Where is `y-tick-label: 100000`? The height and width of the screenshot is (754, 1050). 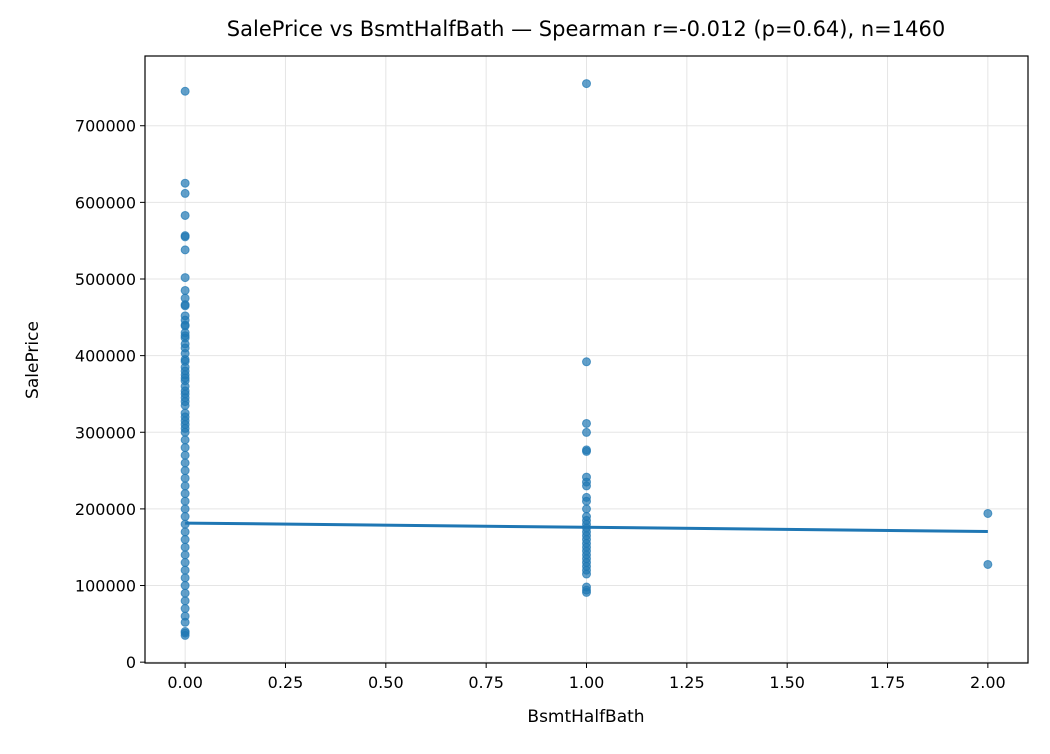 y-tick-label: 100000 is located at coordinates (105, 586).